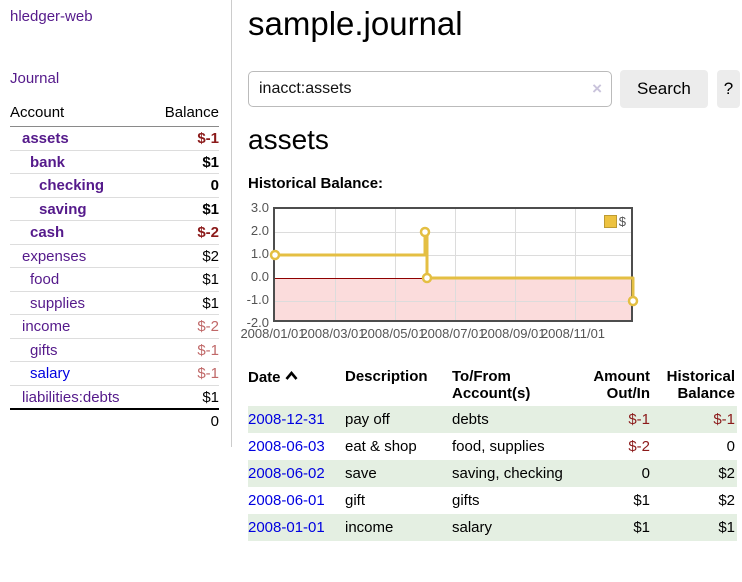 The height and width of the screenshot is (582, 742). Describe the element at coordinates (286, 500) in the screenshot. I see `transaction-date-link: 2008-06-01` at that location.